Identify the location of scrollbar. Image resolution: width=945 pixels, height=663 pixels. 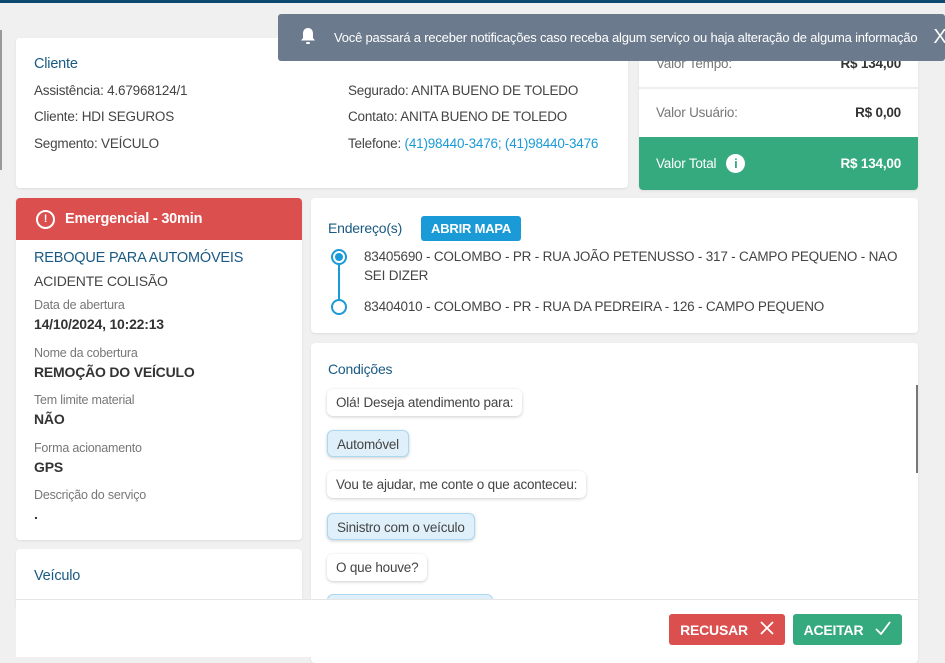
(917, 429).